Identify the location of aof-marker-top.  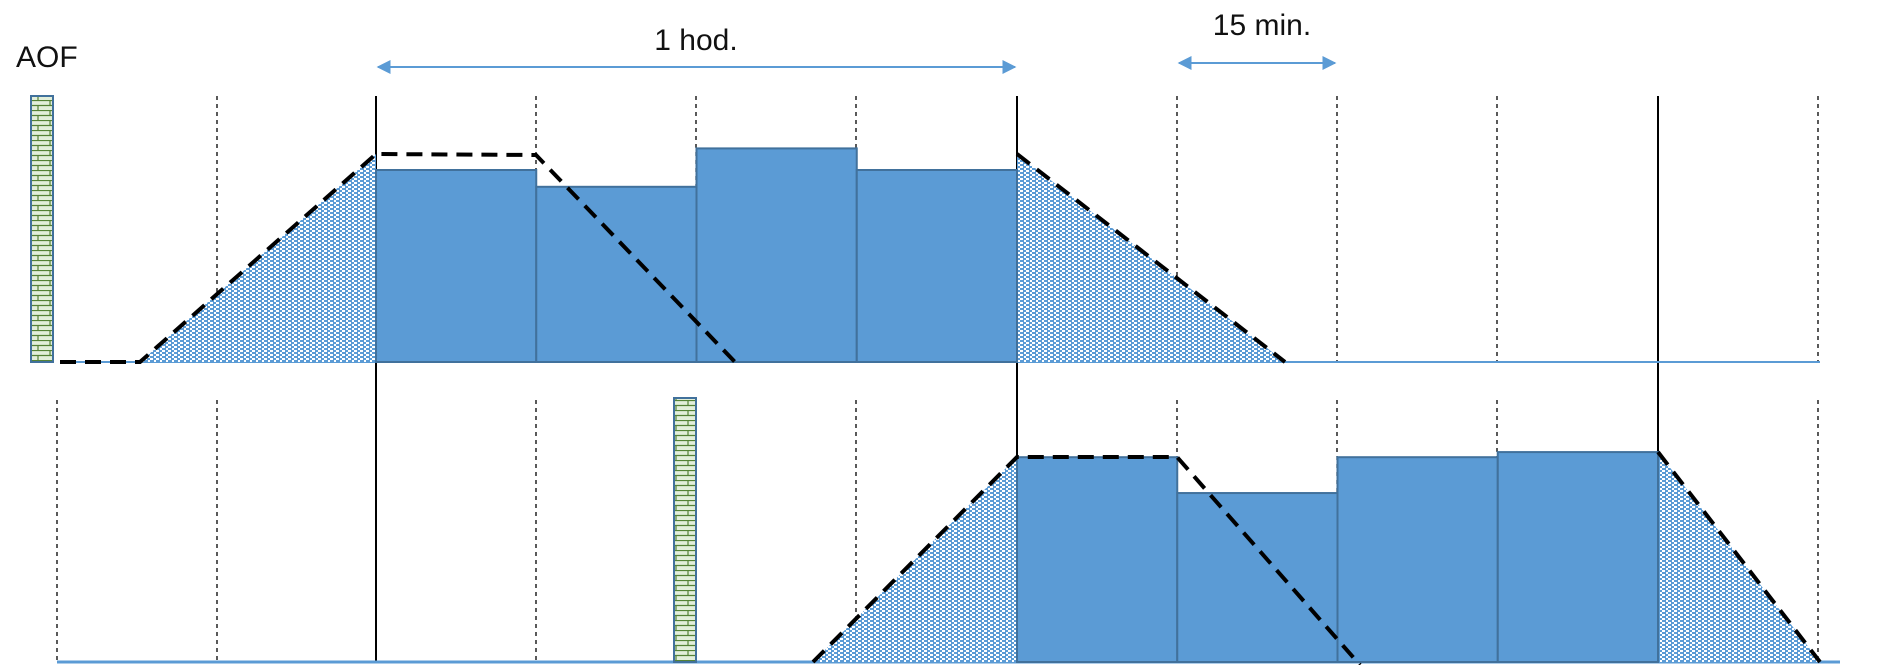
(42, 229).